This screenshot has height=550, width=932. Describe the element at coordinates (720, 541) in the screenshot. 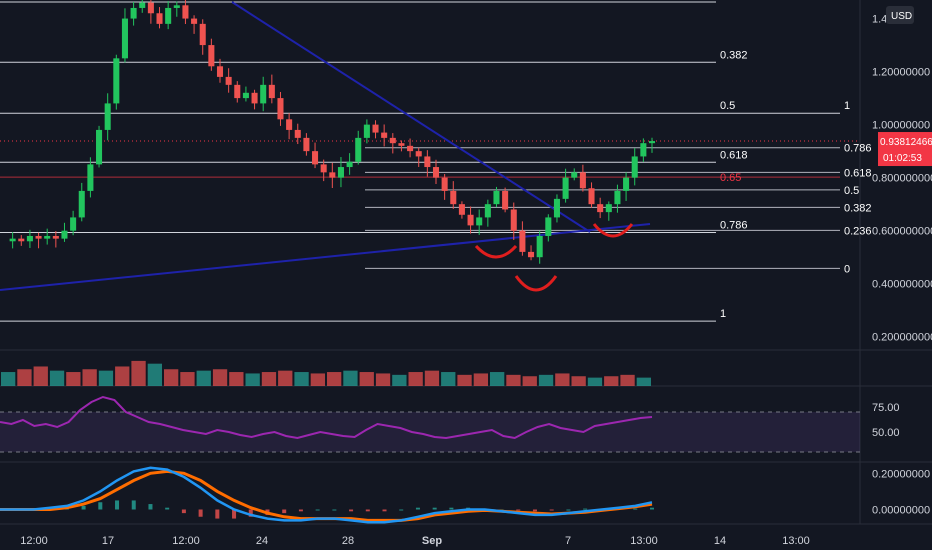

I see `time-tick-label: 14` at that location.